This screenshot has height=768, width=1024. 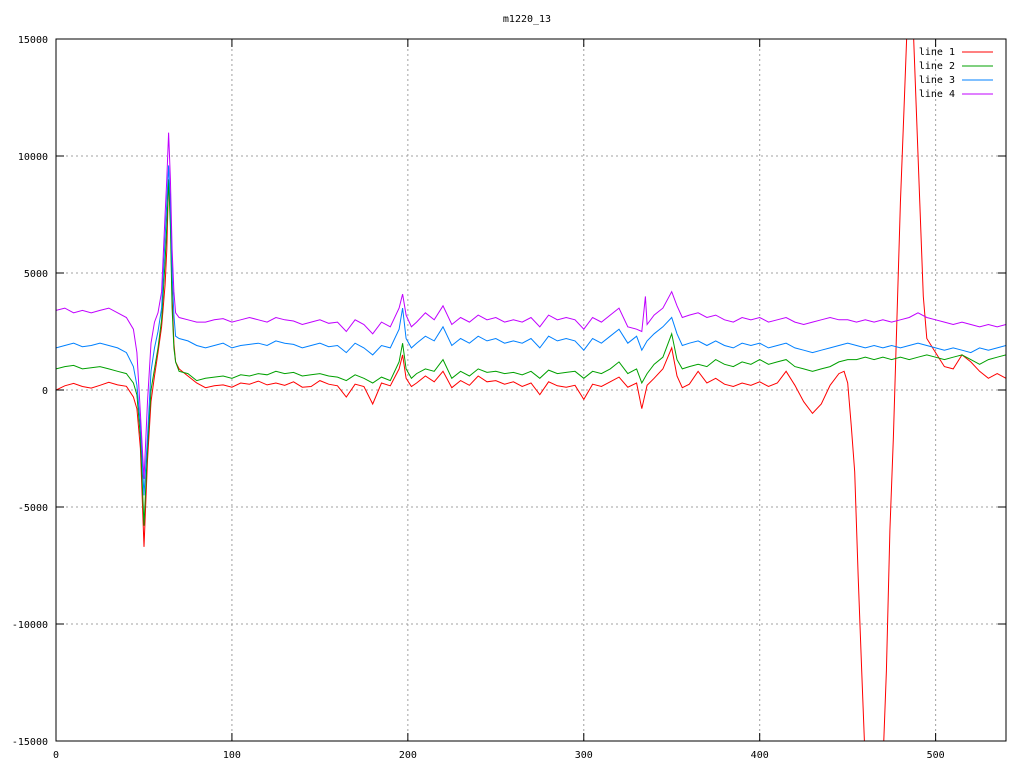 I want to click on legend-label-3: line 3, so click(x=937, y=80).